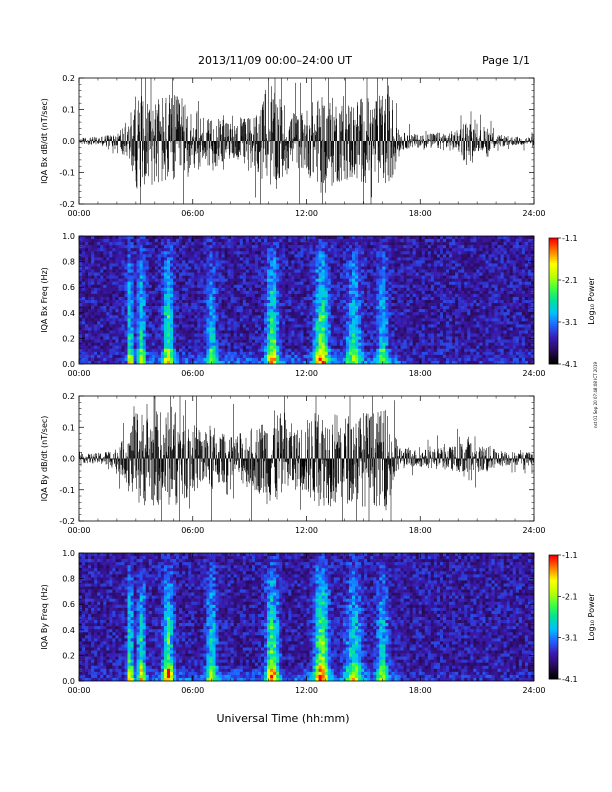 The image size is (612, 792). Describe the element at coordinates (572, 301) in the screenshot. I see `colorbar-1: -1.1 -2.1 -3.1 -4.1 Log₁₀ Power` at that location.